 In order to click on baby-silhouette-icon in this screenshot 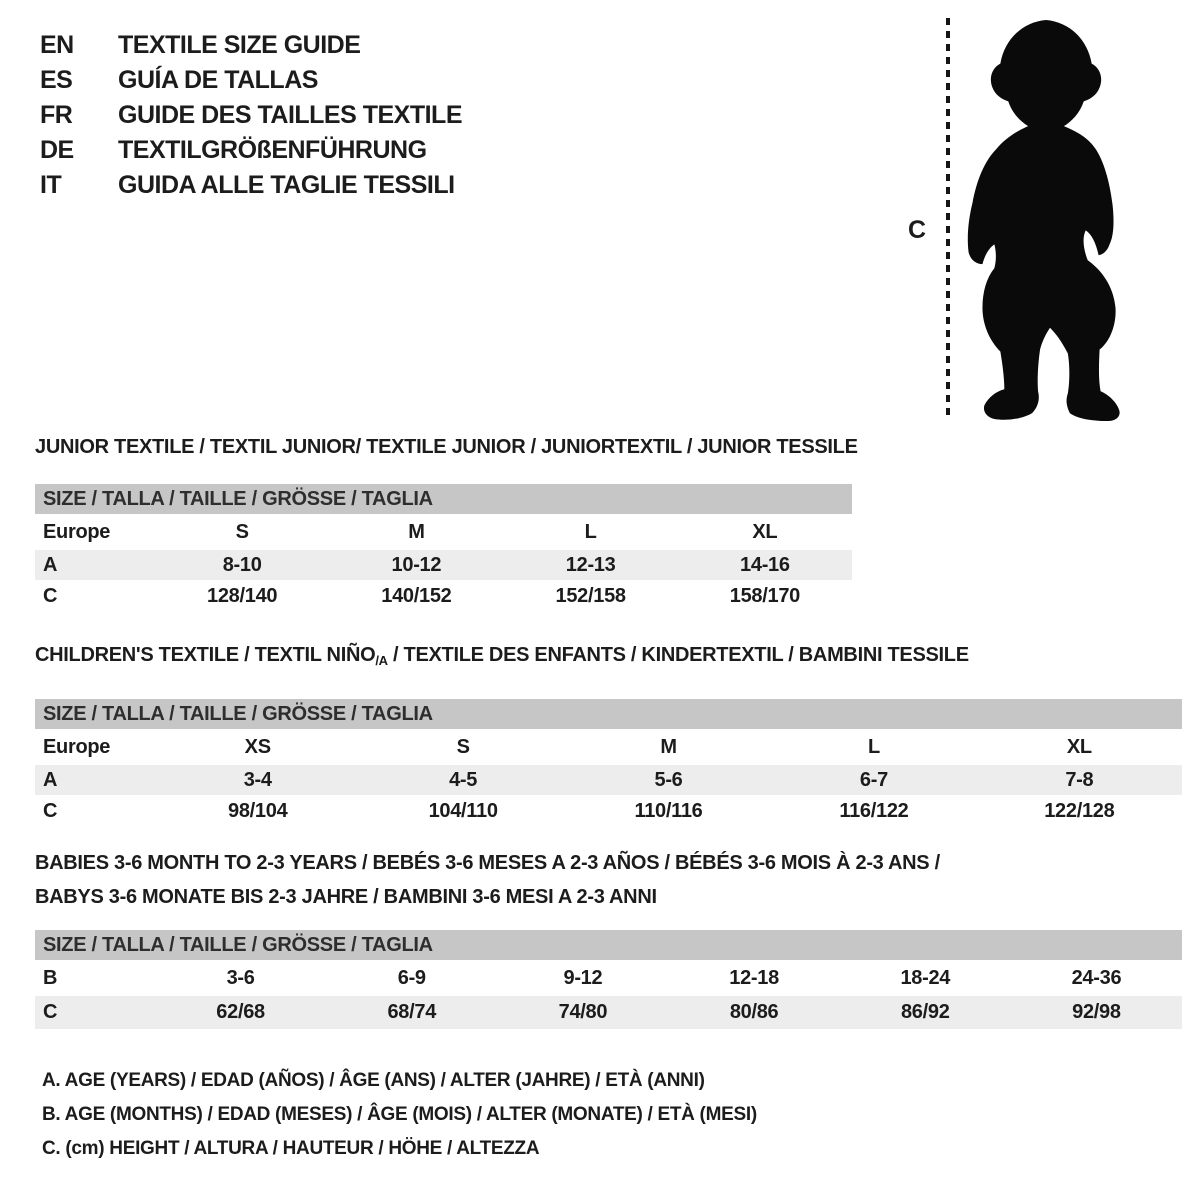, I will do `click(1043, 220)`.